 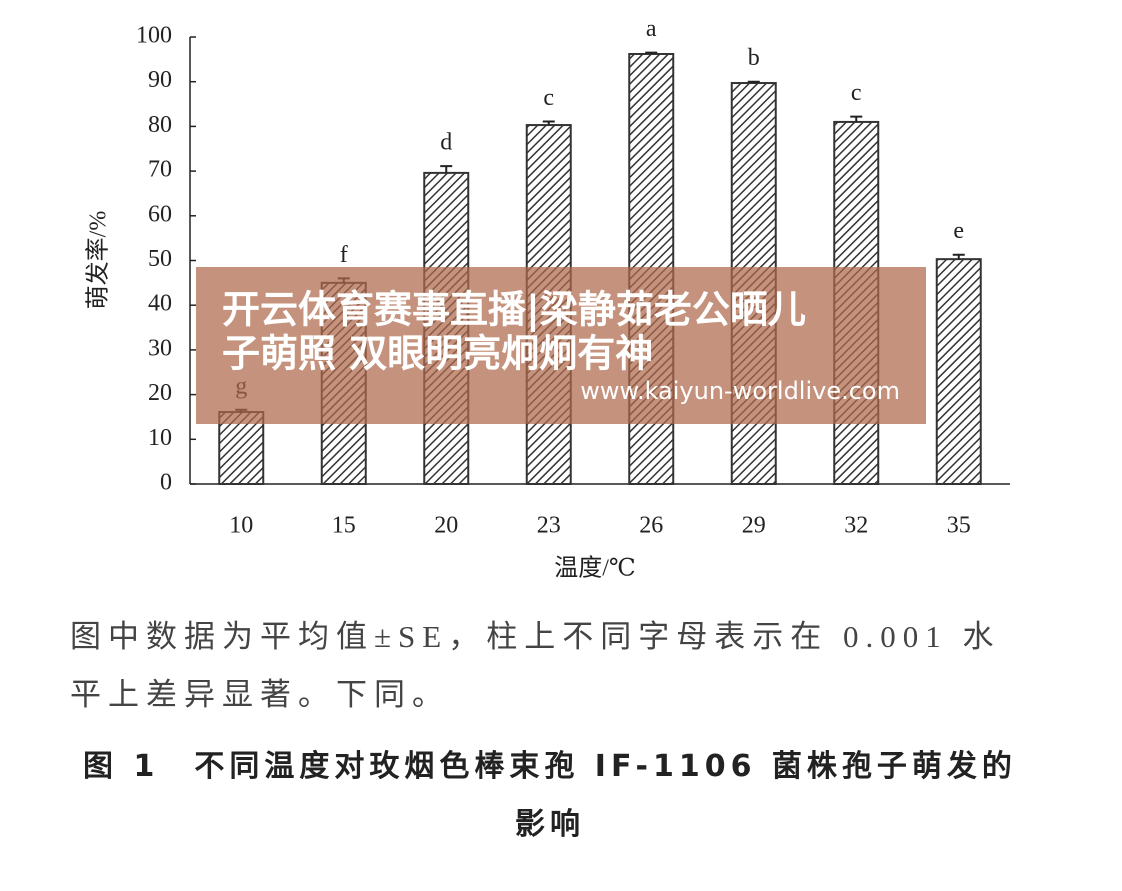 I want to click on figure-note: 图中数据为平均值±SE，柱上不同字母表示在 0.001 水平上差异显著。下同。, so click(x=535, y=665).